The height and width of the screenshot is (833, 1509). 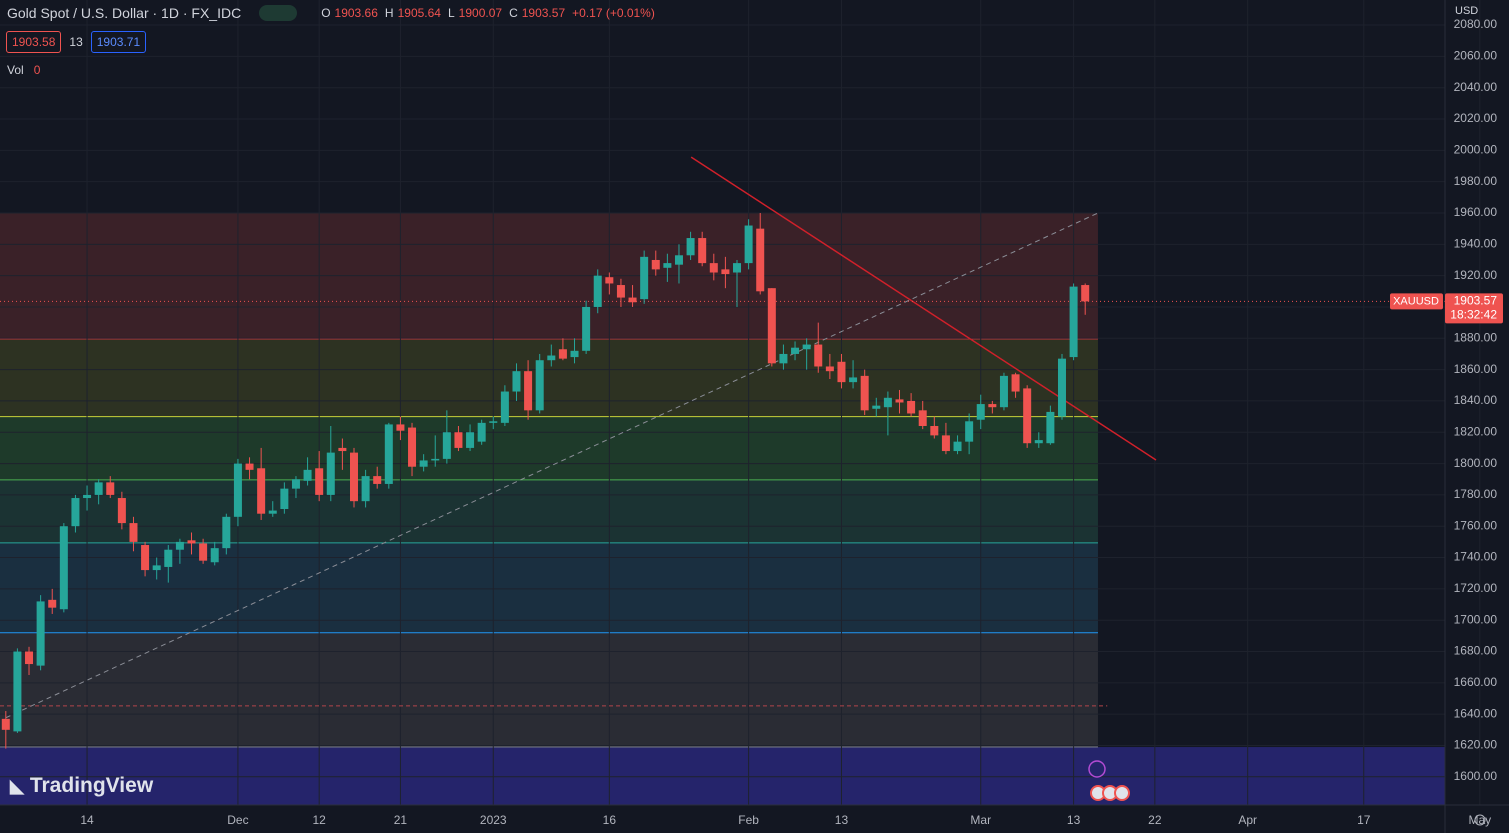 What do you see at coordinates (1476, 369) in the screenshot?
I see `y-tick-label: 1860.00` at bounding box center [1476, 369].